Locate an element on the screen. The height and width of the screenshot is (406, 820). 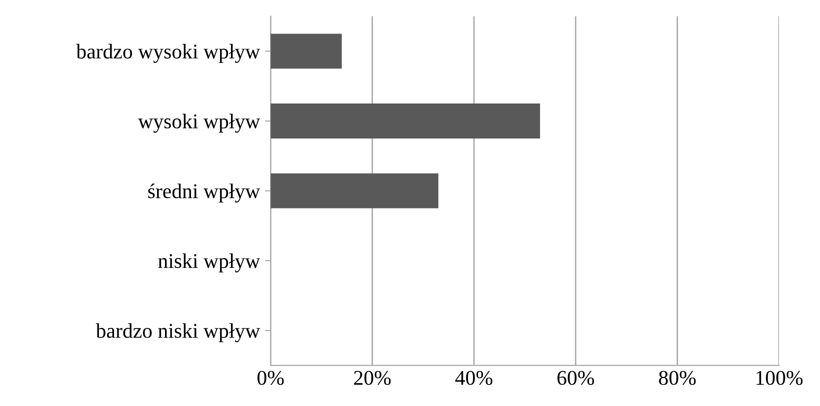
x-tick-label: 100% is located at coordinates (779, 377).